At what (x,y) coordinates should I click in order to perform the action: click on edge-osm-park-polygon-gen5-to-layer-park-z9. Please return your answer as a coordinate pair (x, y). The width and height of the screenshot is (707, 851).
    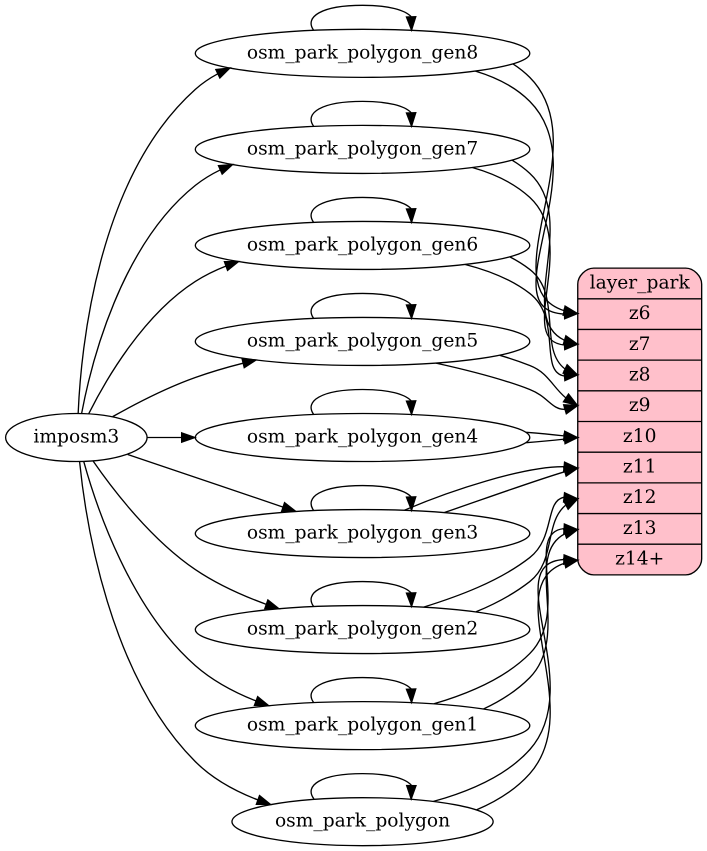
    Looking at the image, I should click on (507, 388).